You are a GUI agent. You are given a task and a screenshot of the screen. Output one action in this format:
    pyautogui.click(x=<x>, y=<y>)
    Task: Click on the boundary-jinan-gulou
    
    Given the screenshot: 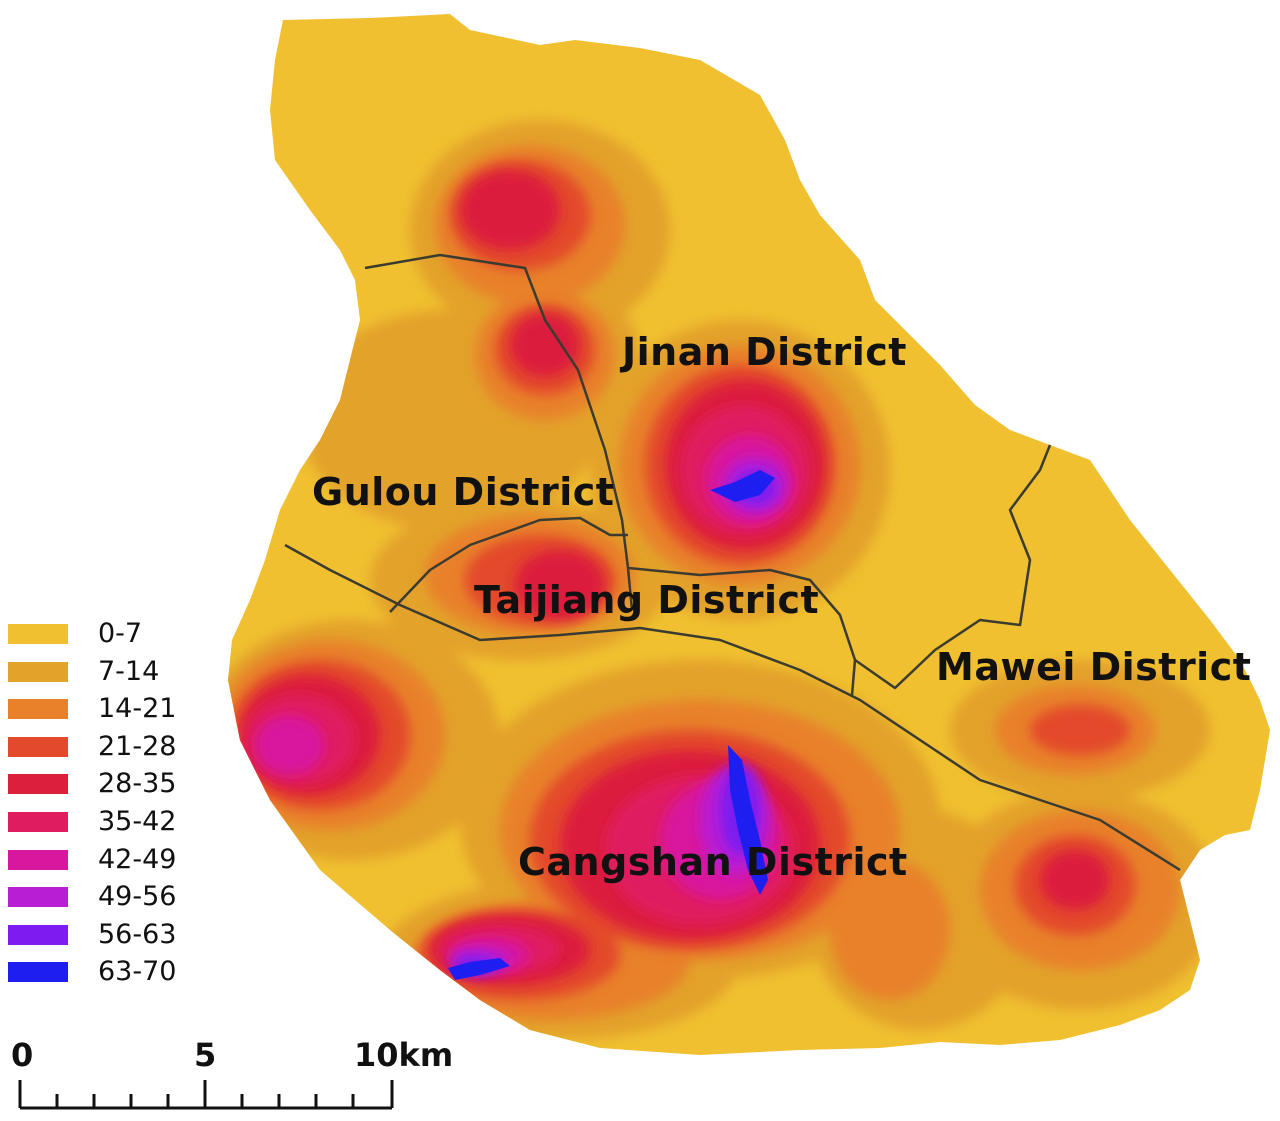 What is the action you would take?
    pyautogui.click(x=499, y=432)
    